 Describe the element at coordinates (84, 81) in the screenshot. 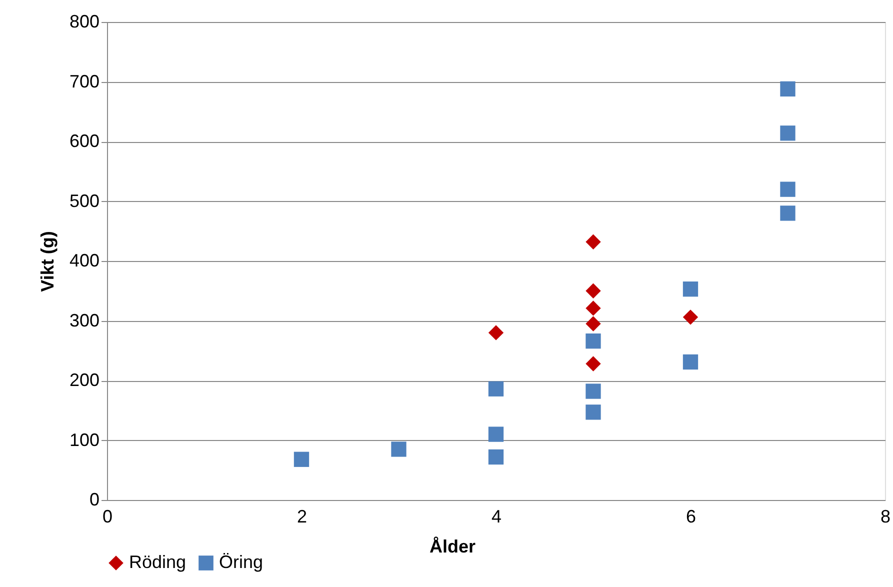

I see `y-tick-label: 700` at that location.